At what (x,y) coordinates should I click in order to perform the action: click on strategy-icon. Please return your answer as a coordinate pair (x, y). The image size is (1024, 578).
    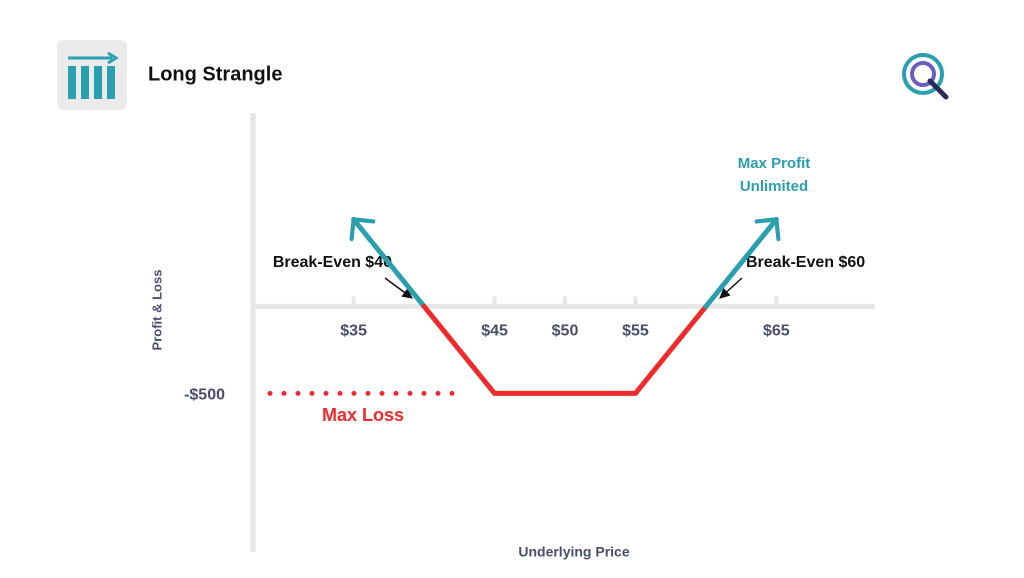
    Looking at the image, I should click on (92, 75).